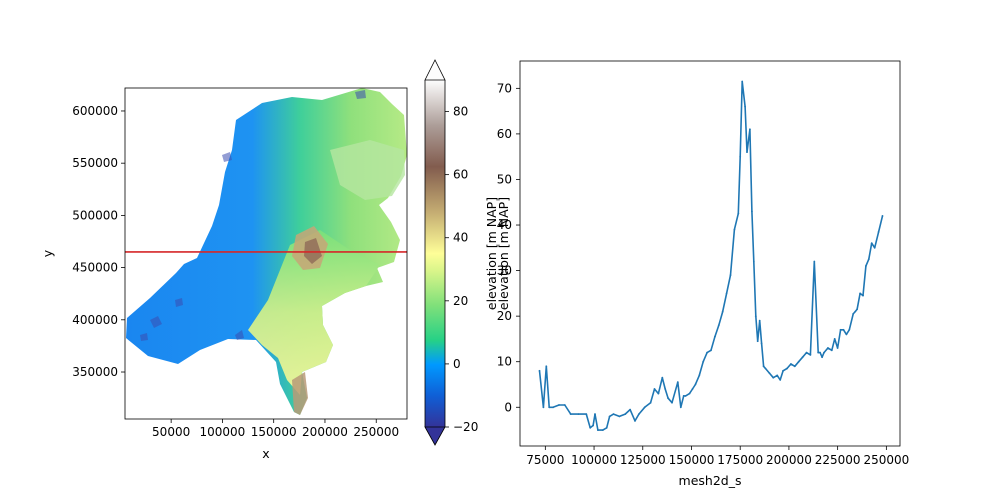 The image size is (1000, 500). Describe the element at coordinates (465, 427) in the screenshot. I see `colorbar-tick-label: −20` at that location.